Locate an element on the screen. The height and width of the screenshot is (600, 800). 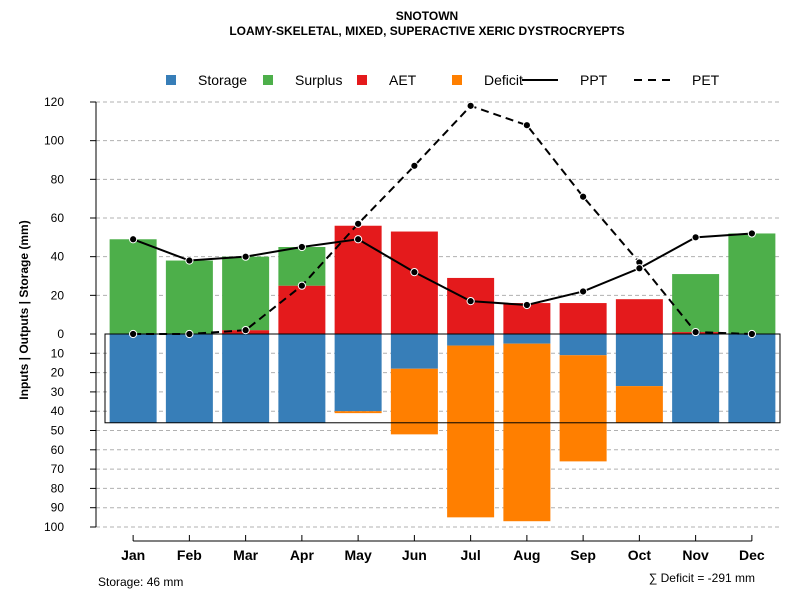
legend: Storage Surplus AET Deficit PPT PET is located at coordinates (443, 80).